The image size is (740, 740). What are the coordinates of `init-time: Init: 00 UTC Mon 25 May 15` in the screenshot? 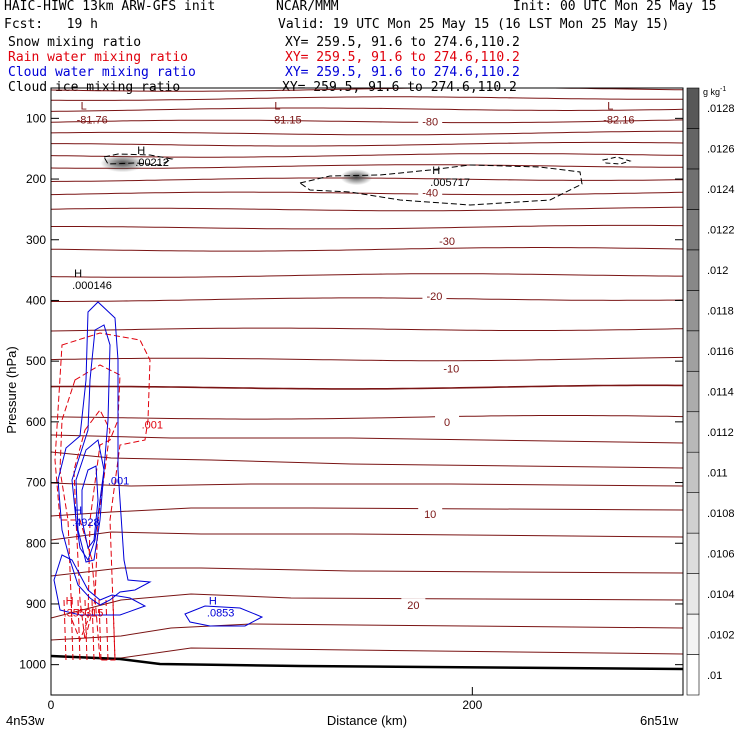 It's located at (615, 7).